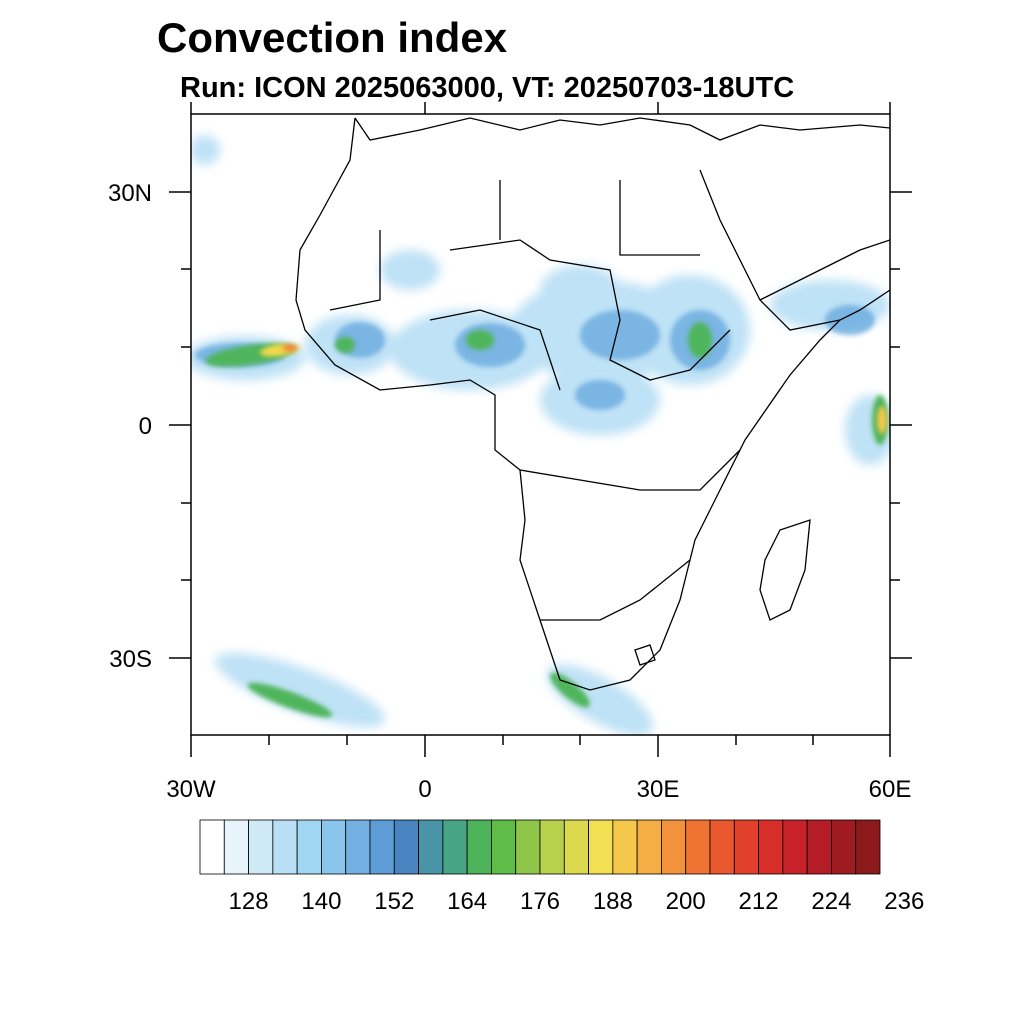  I want to click on map-subtitle: Run: ICON 2025063000, VT: 20250703-18UTC, so click(487, 88).